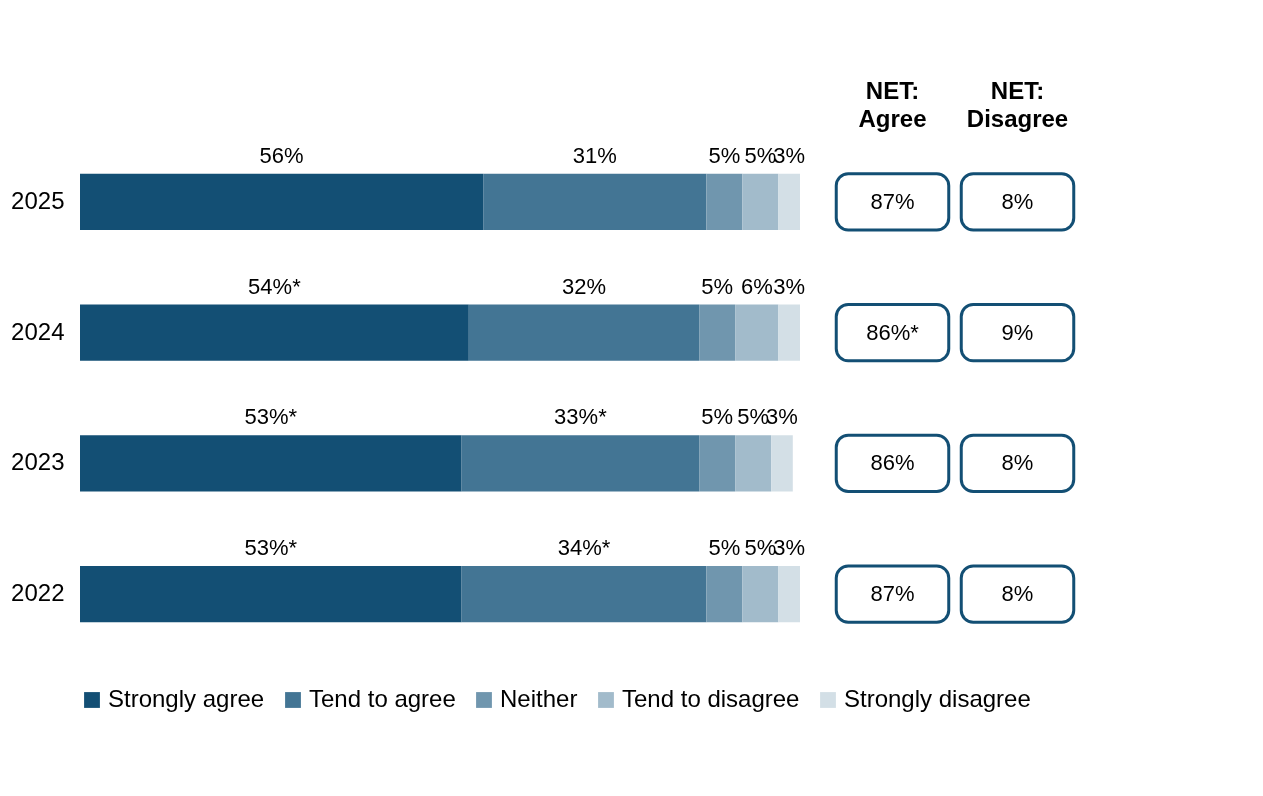 This screenshot has width=1263, height=796. What do you see at coordinates (594, 155) in the screenshot?
I see `data-label: 31%` at bounding box center [594, 155].